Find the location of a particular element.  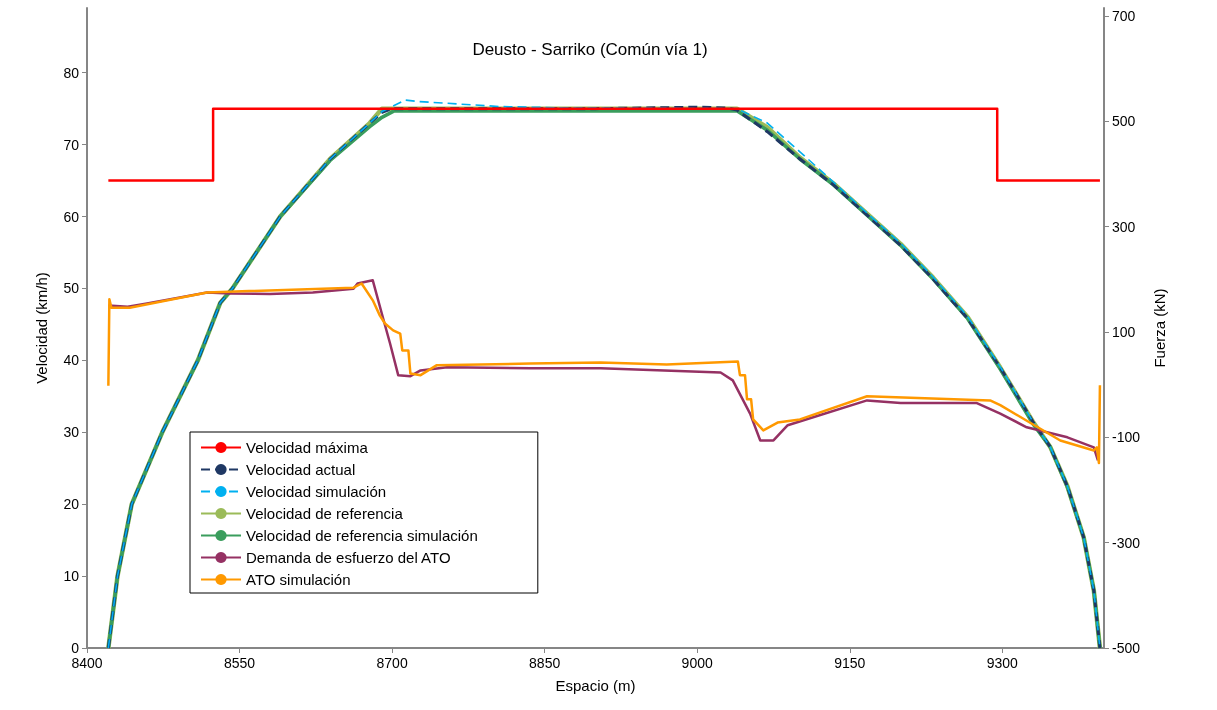

x-tick-label: 8850 is located at coordinates (545, 663).